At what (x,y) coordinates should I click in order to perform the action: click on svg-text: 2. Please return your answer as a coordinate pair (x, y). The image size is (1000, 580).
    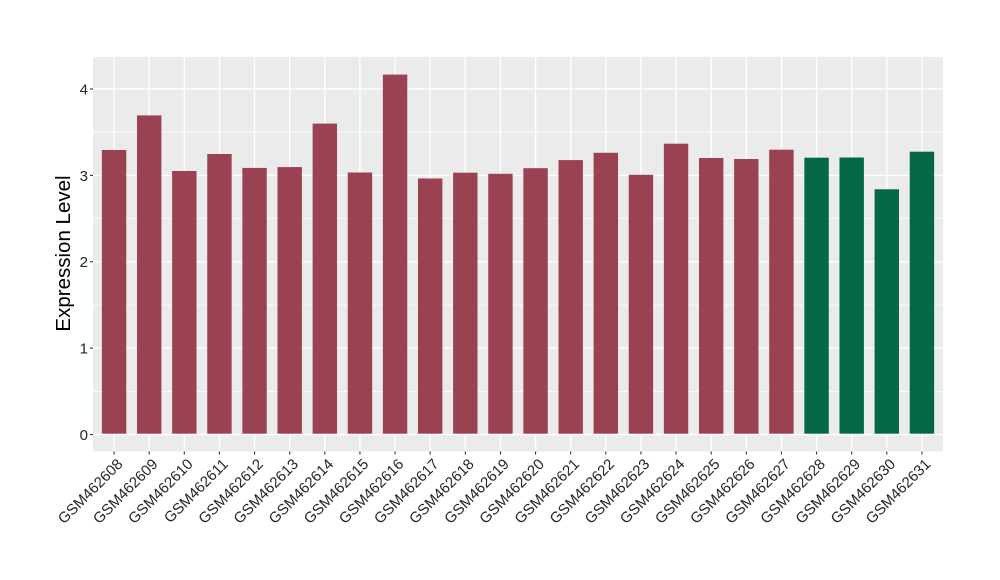
    Looking at the image, I should click on (84, 262).